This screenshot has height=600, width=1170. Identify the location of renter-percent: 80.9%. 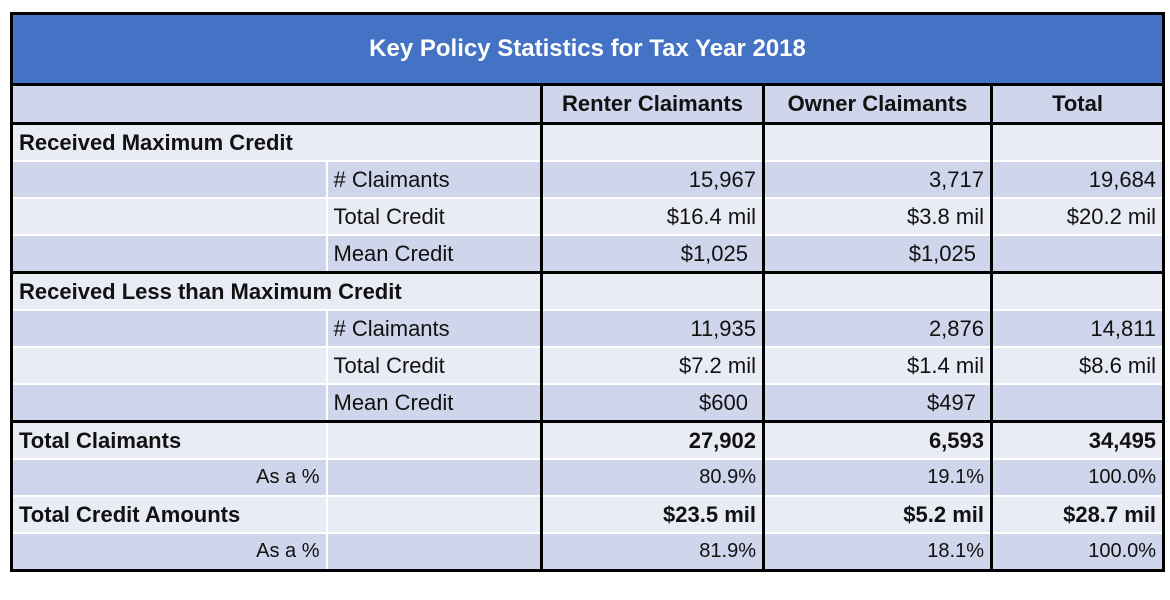
(652, 477).